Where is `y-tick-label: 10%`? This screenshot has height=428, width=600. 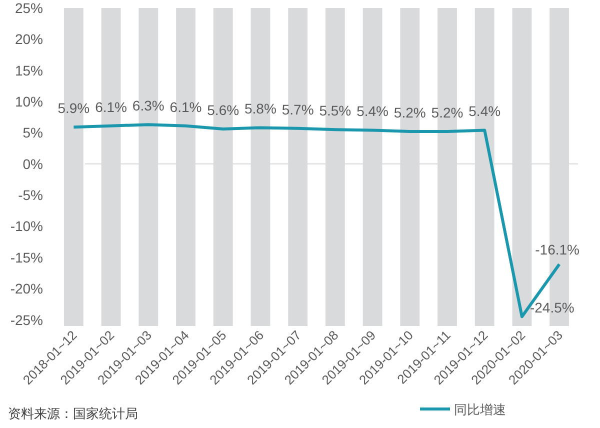 y-tick-label: 10% is located at coordinates (28, 102).